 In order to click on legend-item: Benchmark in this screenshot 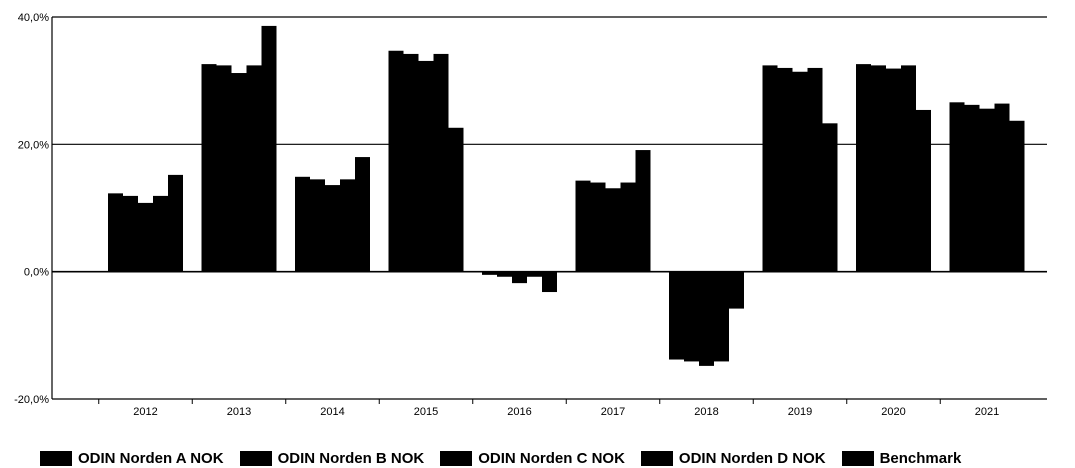, I will do `click(901, 458)`.